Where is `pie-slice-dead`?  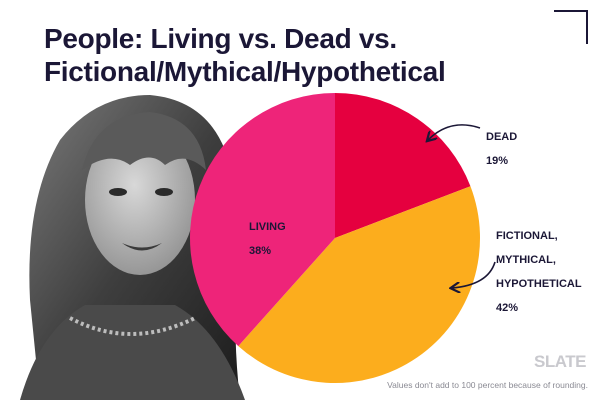
pie-slice-dead is located at coordinates (403, 165).